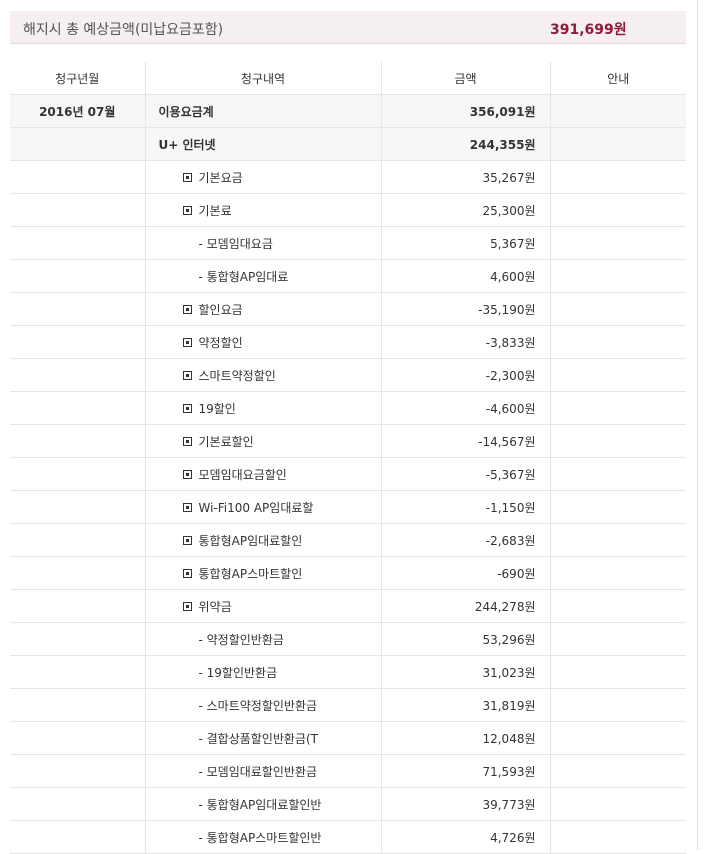 This screenshot has height=854, width=713. I want to click on cell-amount: -690원, so click(465, 573).